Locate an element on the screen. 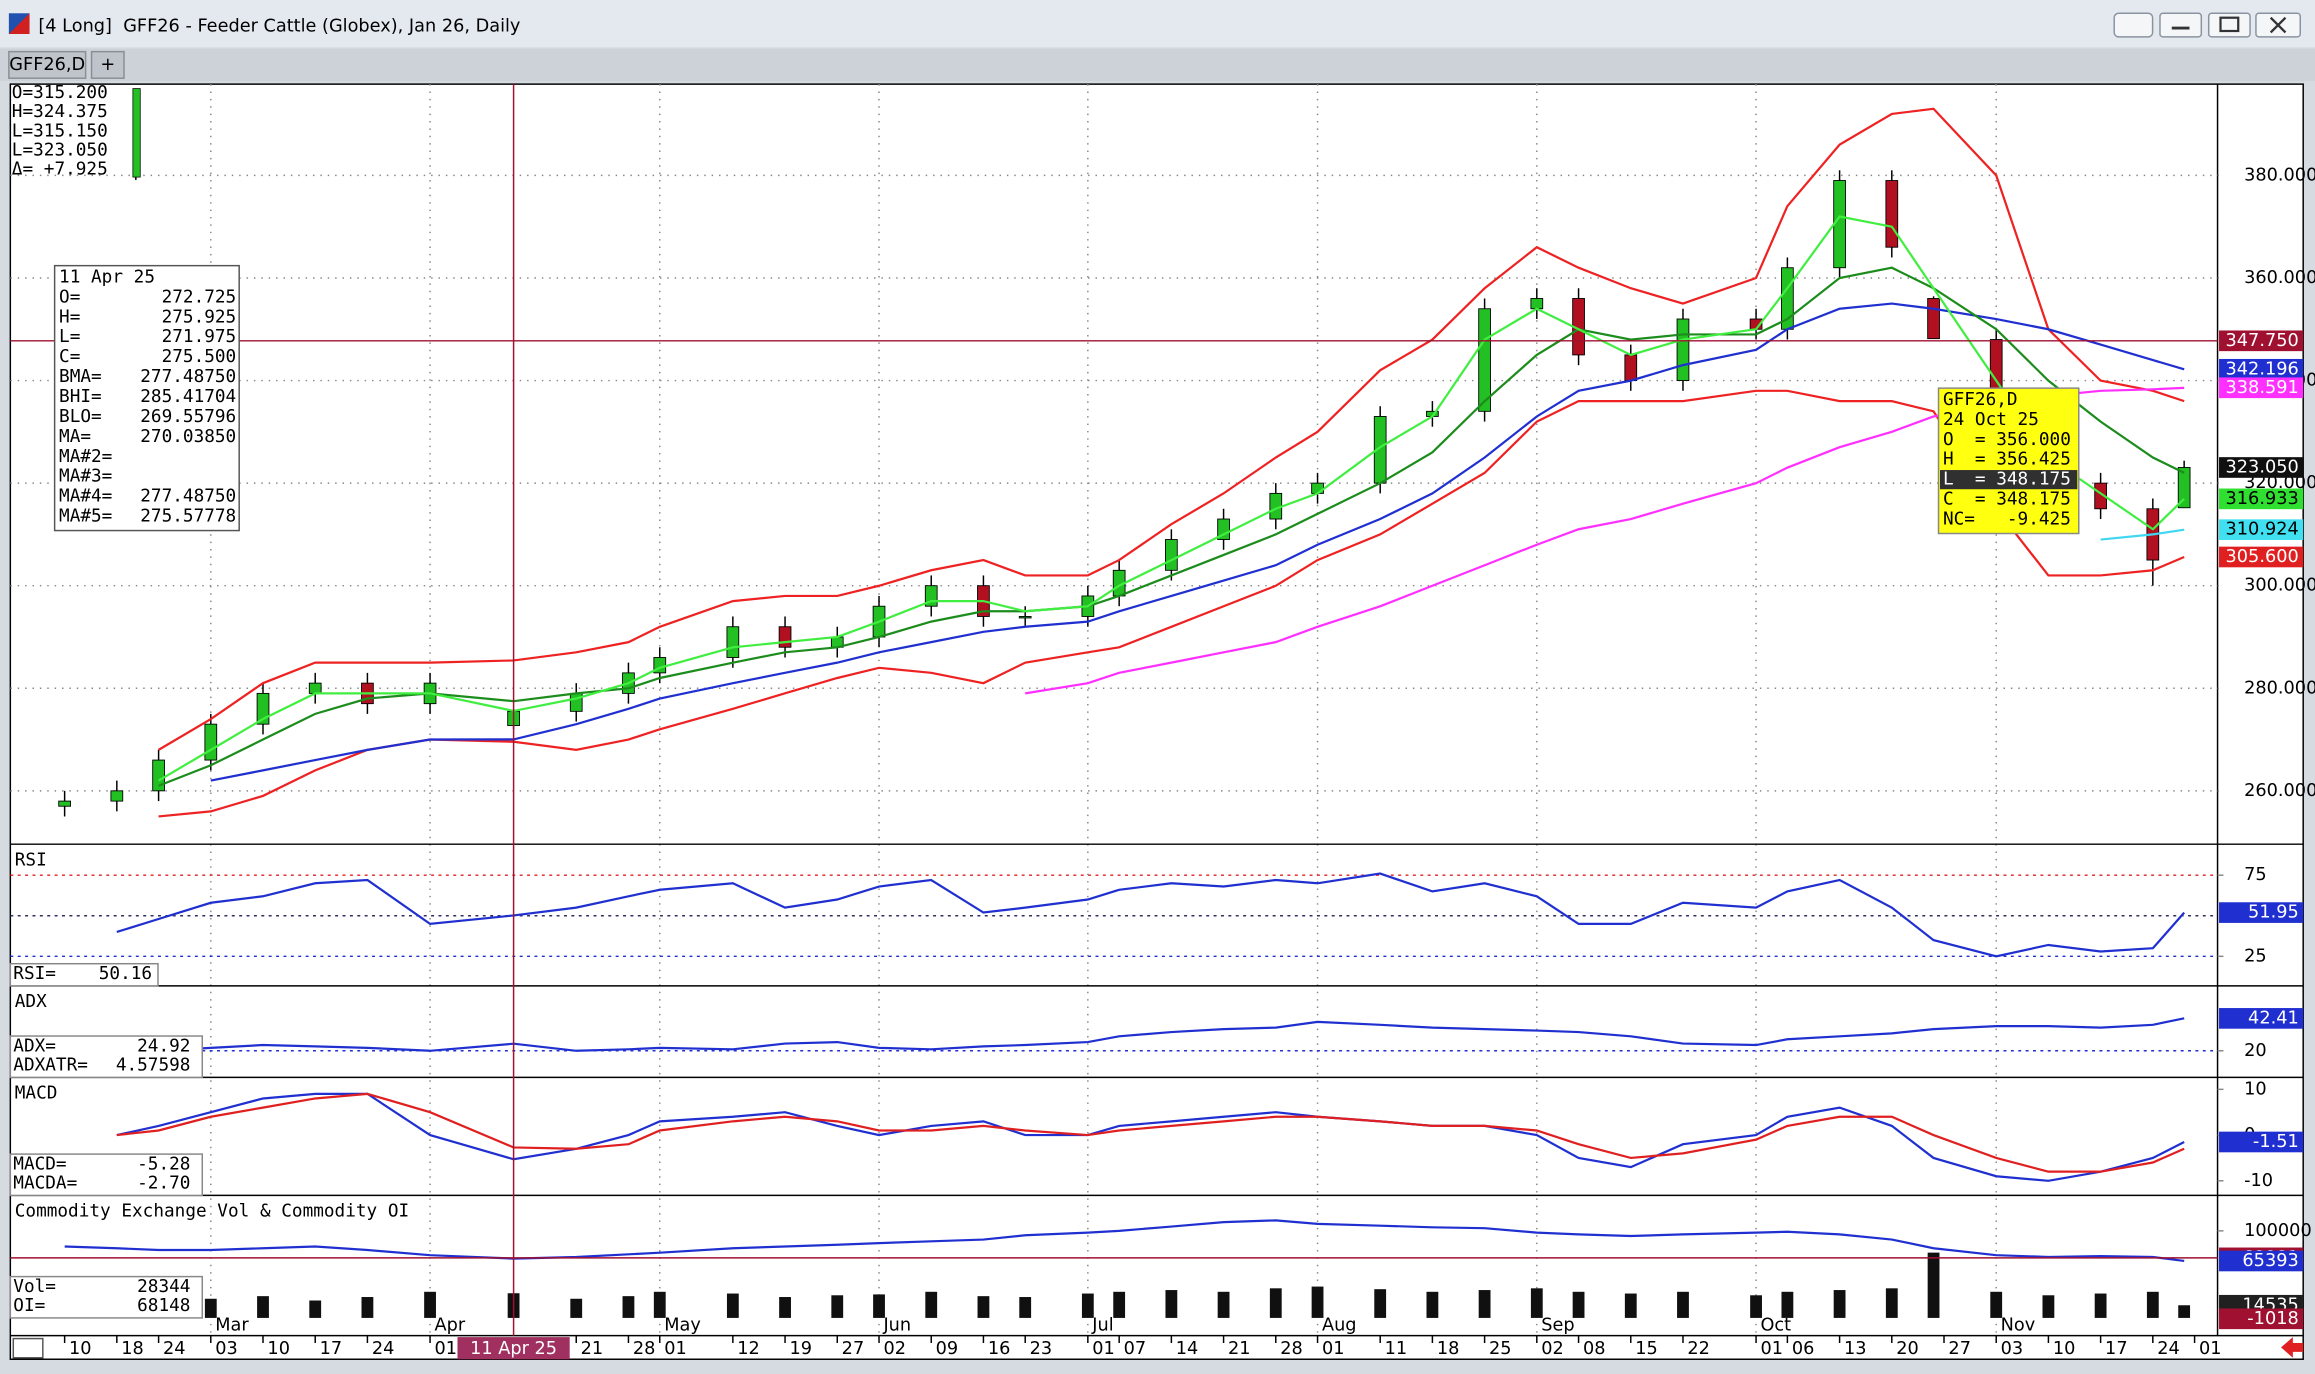 Image resolution: width=2315 pixels, height=1374 pixels. maximize-icon is located at coordinates (2229, 24).